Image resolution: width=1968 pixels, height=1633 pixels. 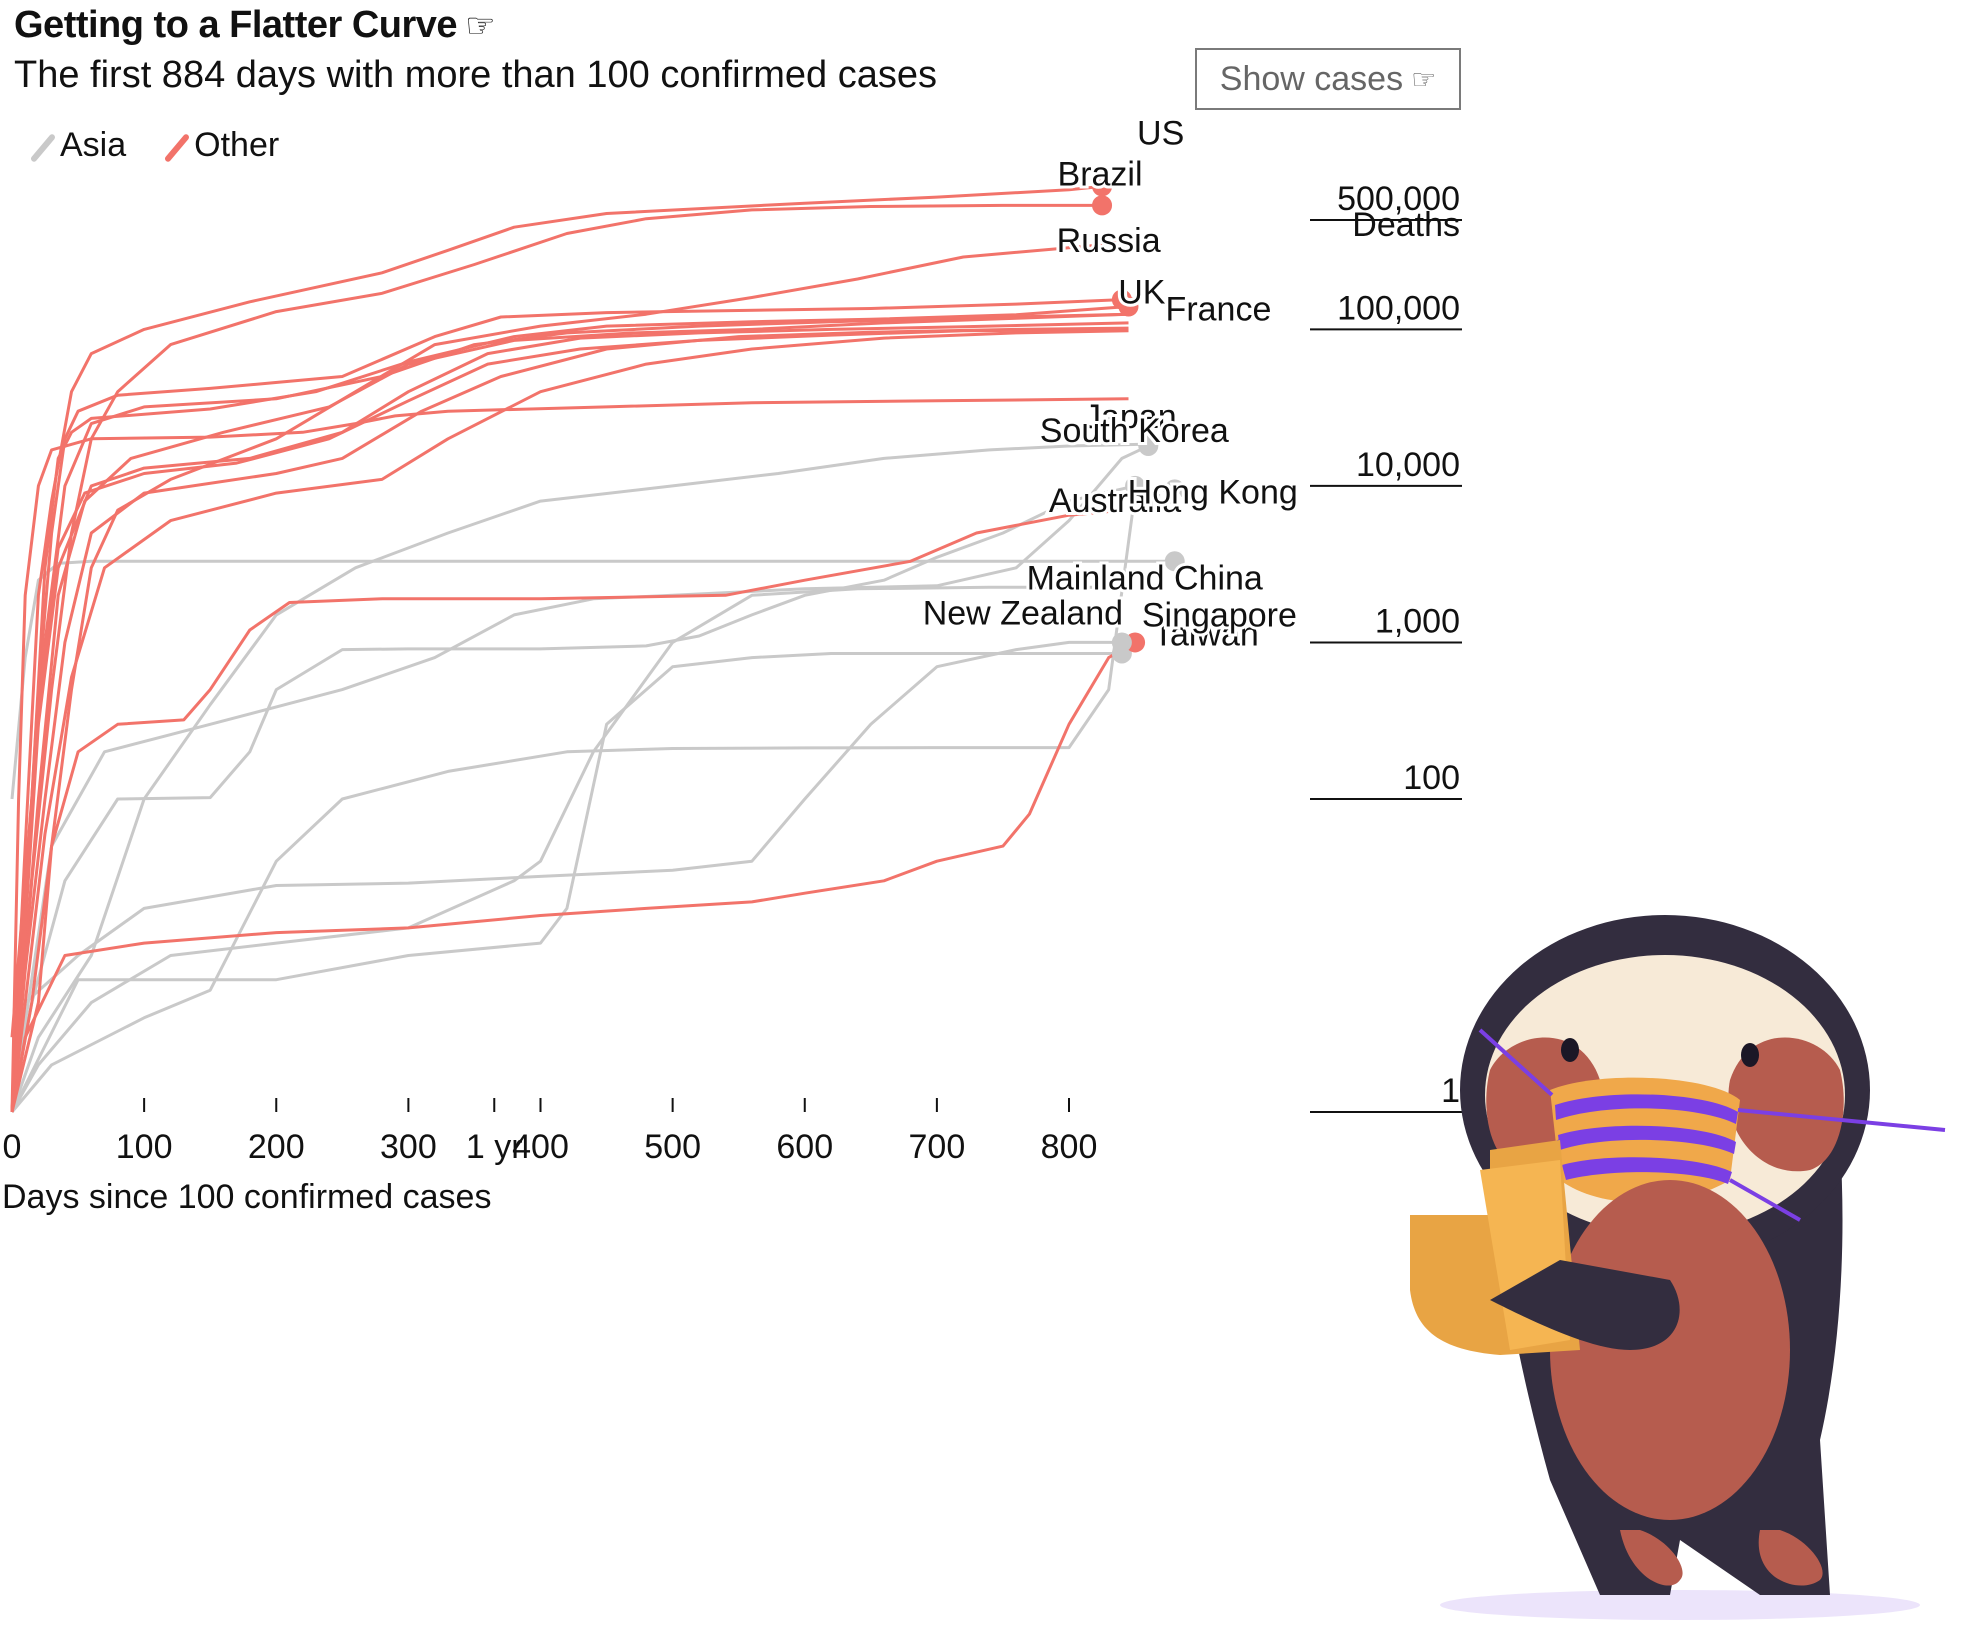 What do you see at coordinates (1408, 465) in the screenshot?
I see `y-tick-label: 10,000` at bounding box center [1408, 465].